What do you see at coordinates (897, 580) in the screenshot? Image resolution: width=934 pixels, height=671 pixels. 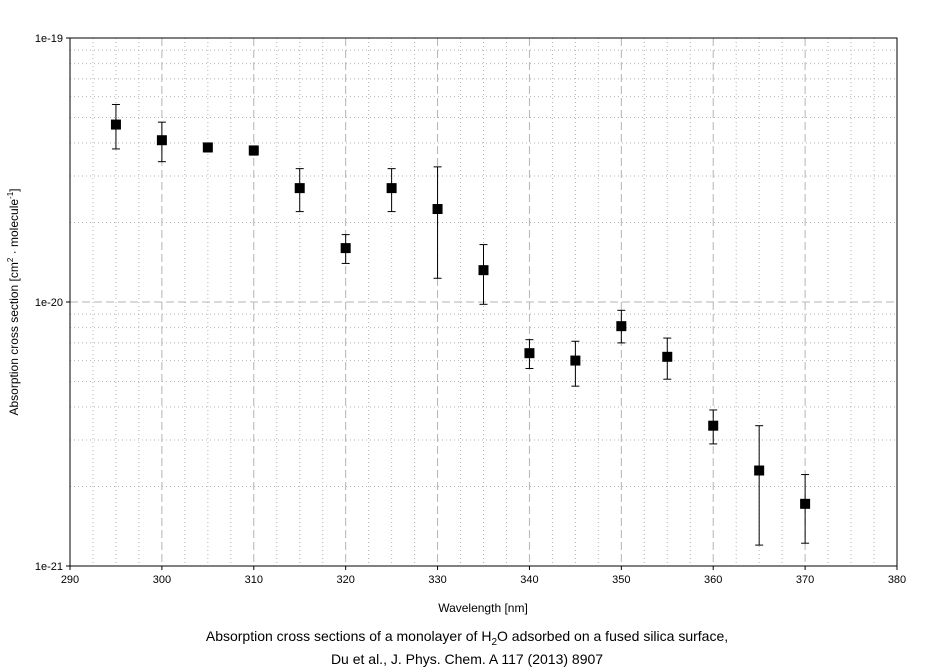 I see `x-tick-label: 380` at bounding box center [897, 580].